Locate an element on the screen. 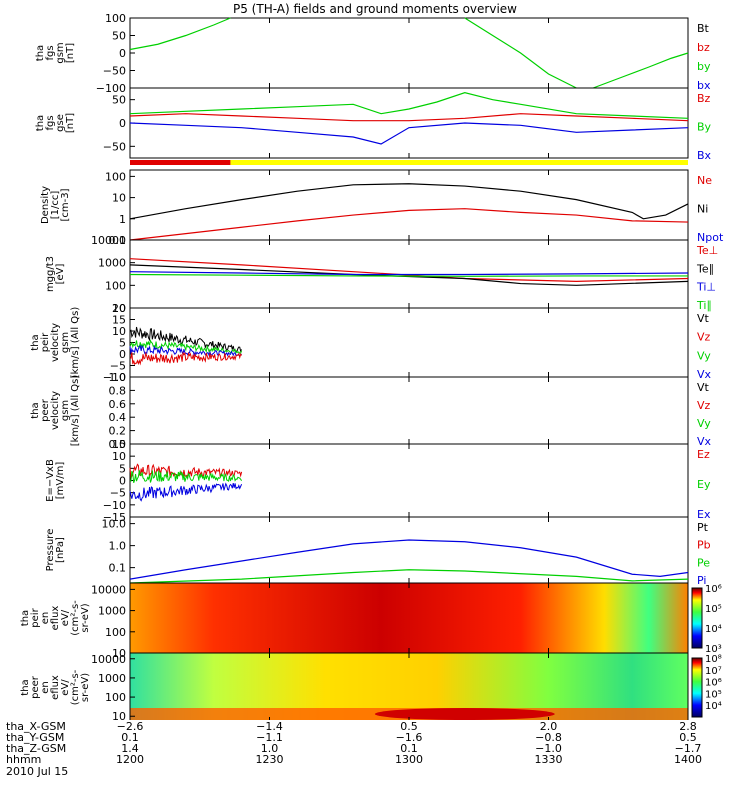 The image size is (750, 800). y-axis-label: Density is located at coordinates (45, 205).